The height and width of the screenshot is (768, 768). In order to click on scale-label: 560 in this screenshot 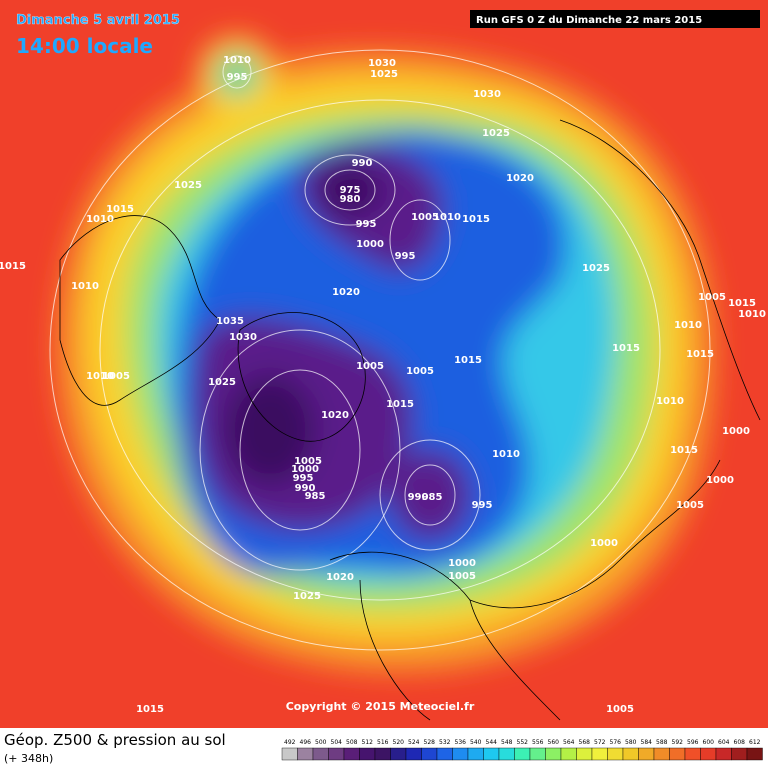, I will do `click(554, 742)`.